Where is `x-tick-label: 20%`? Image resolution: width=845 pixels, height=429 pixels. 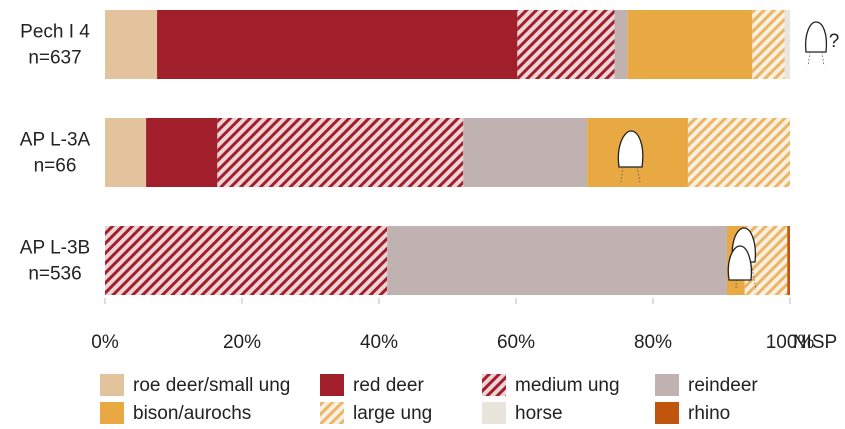
x-tick-label: 20% is located at coordinates (242, 342).